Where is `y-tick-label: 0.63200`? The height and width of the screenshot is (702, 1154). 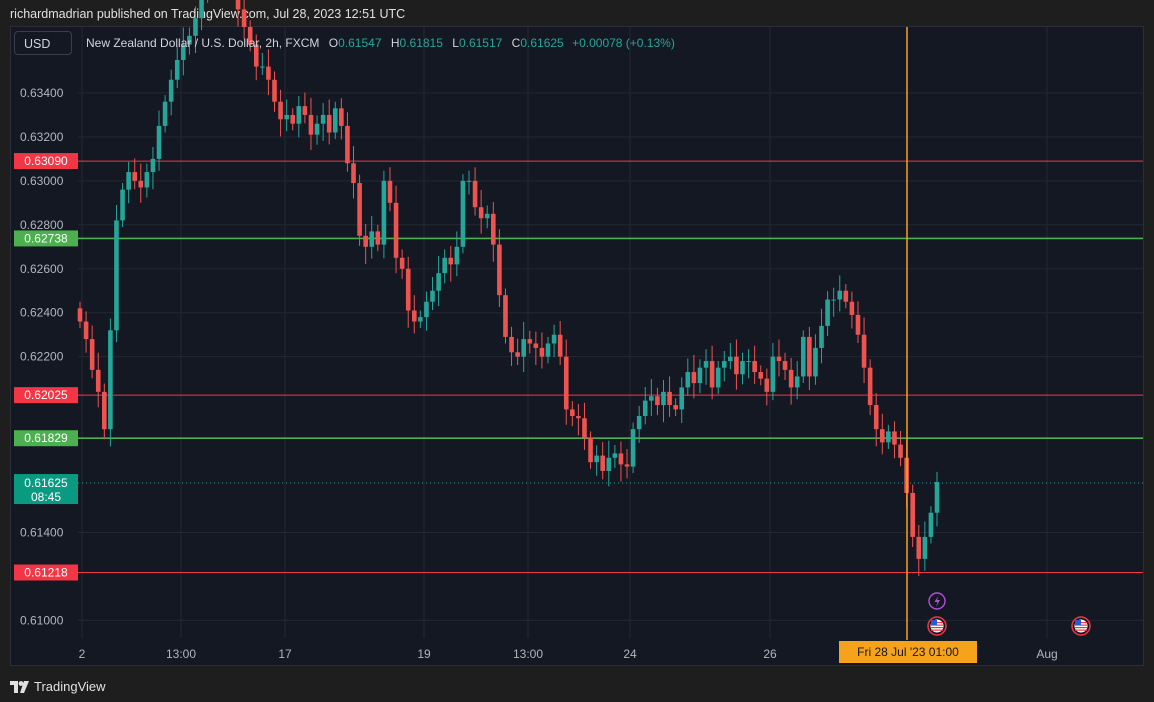
y-tick-label: 0.63200 is located at coordinates (42, 137).